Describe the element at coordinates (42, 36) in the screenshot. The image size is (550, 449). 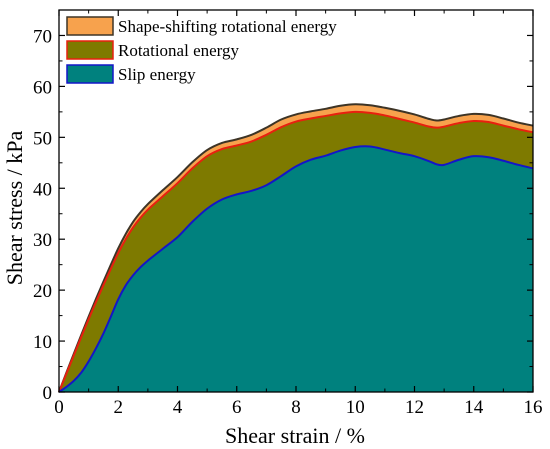
I see `y-tick-label: 70` at that location.